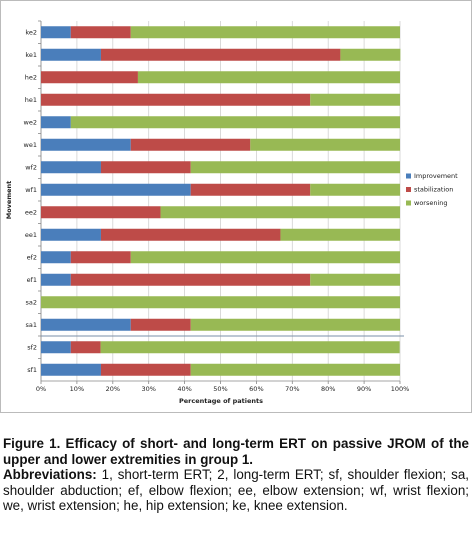 This screenshot has width=472, height=554. Describe the element at coordinates (433, 190) in the screenshot. I see `legend-label: stabilization` at that location.